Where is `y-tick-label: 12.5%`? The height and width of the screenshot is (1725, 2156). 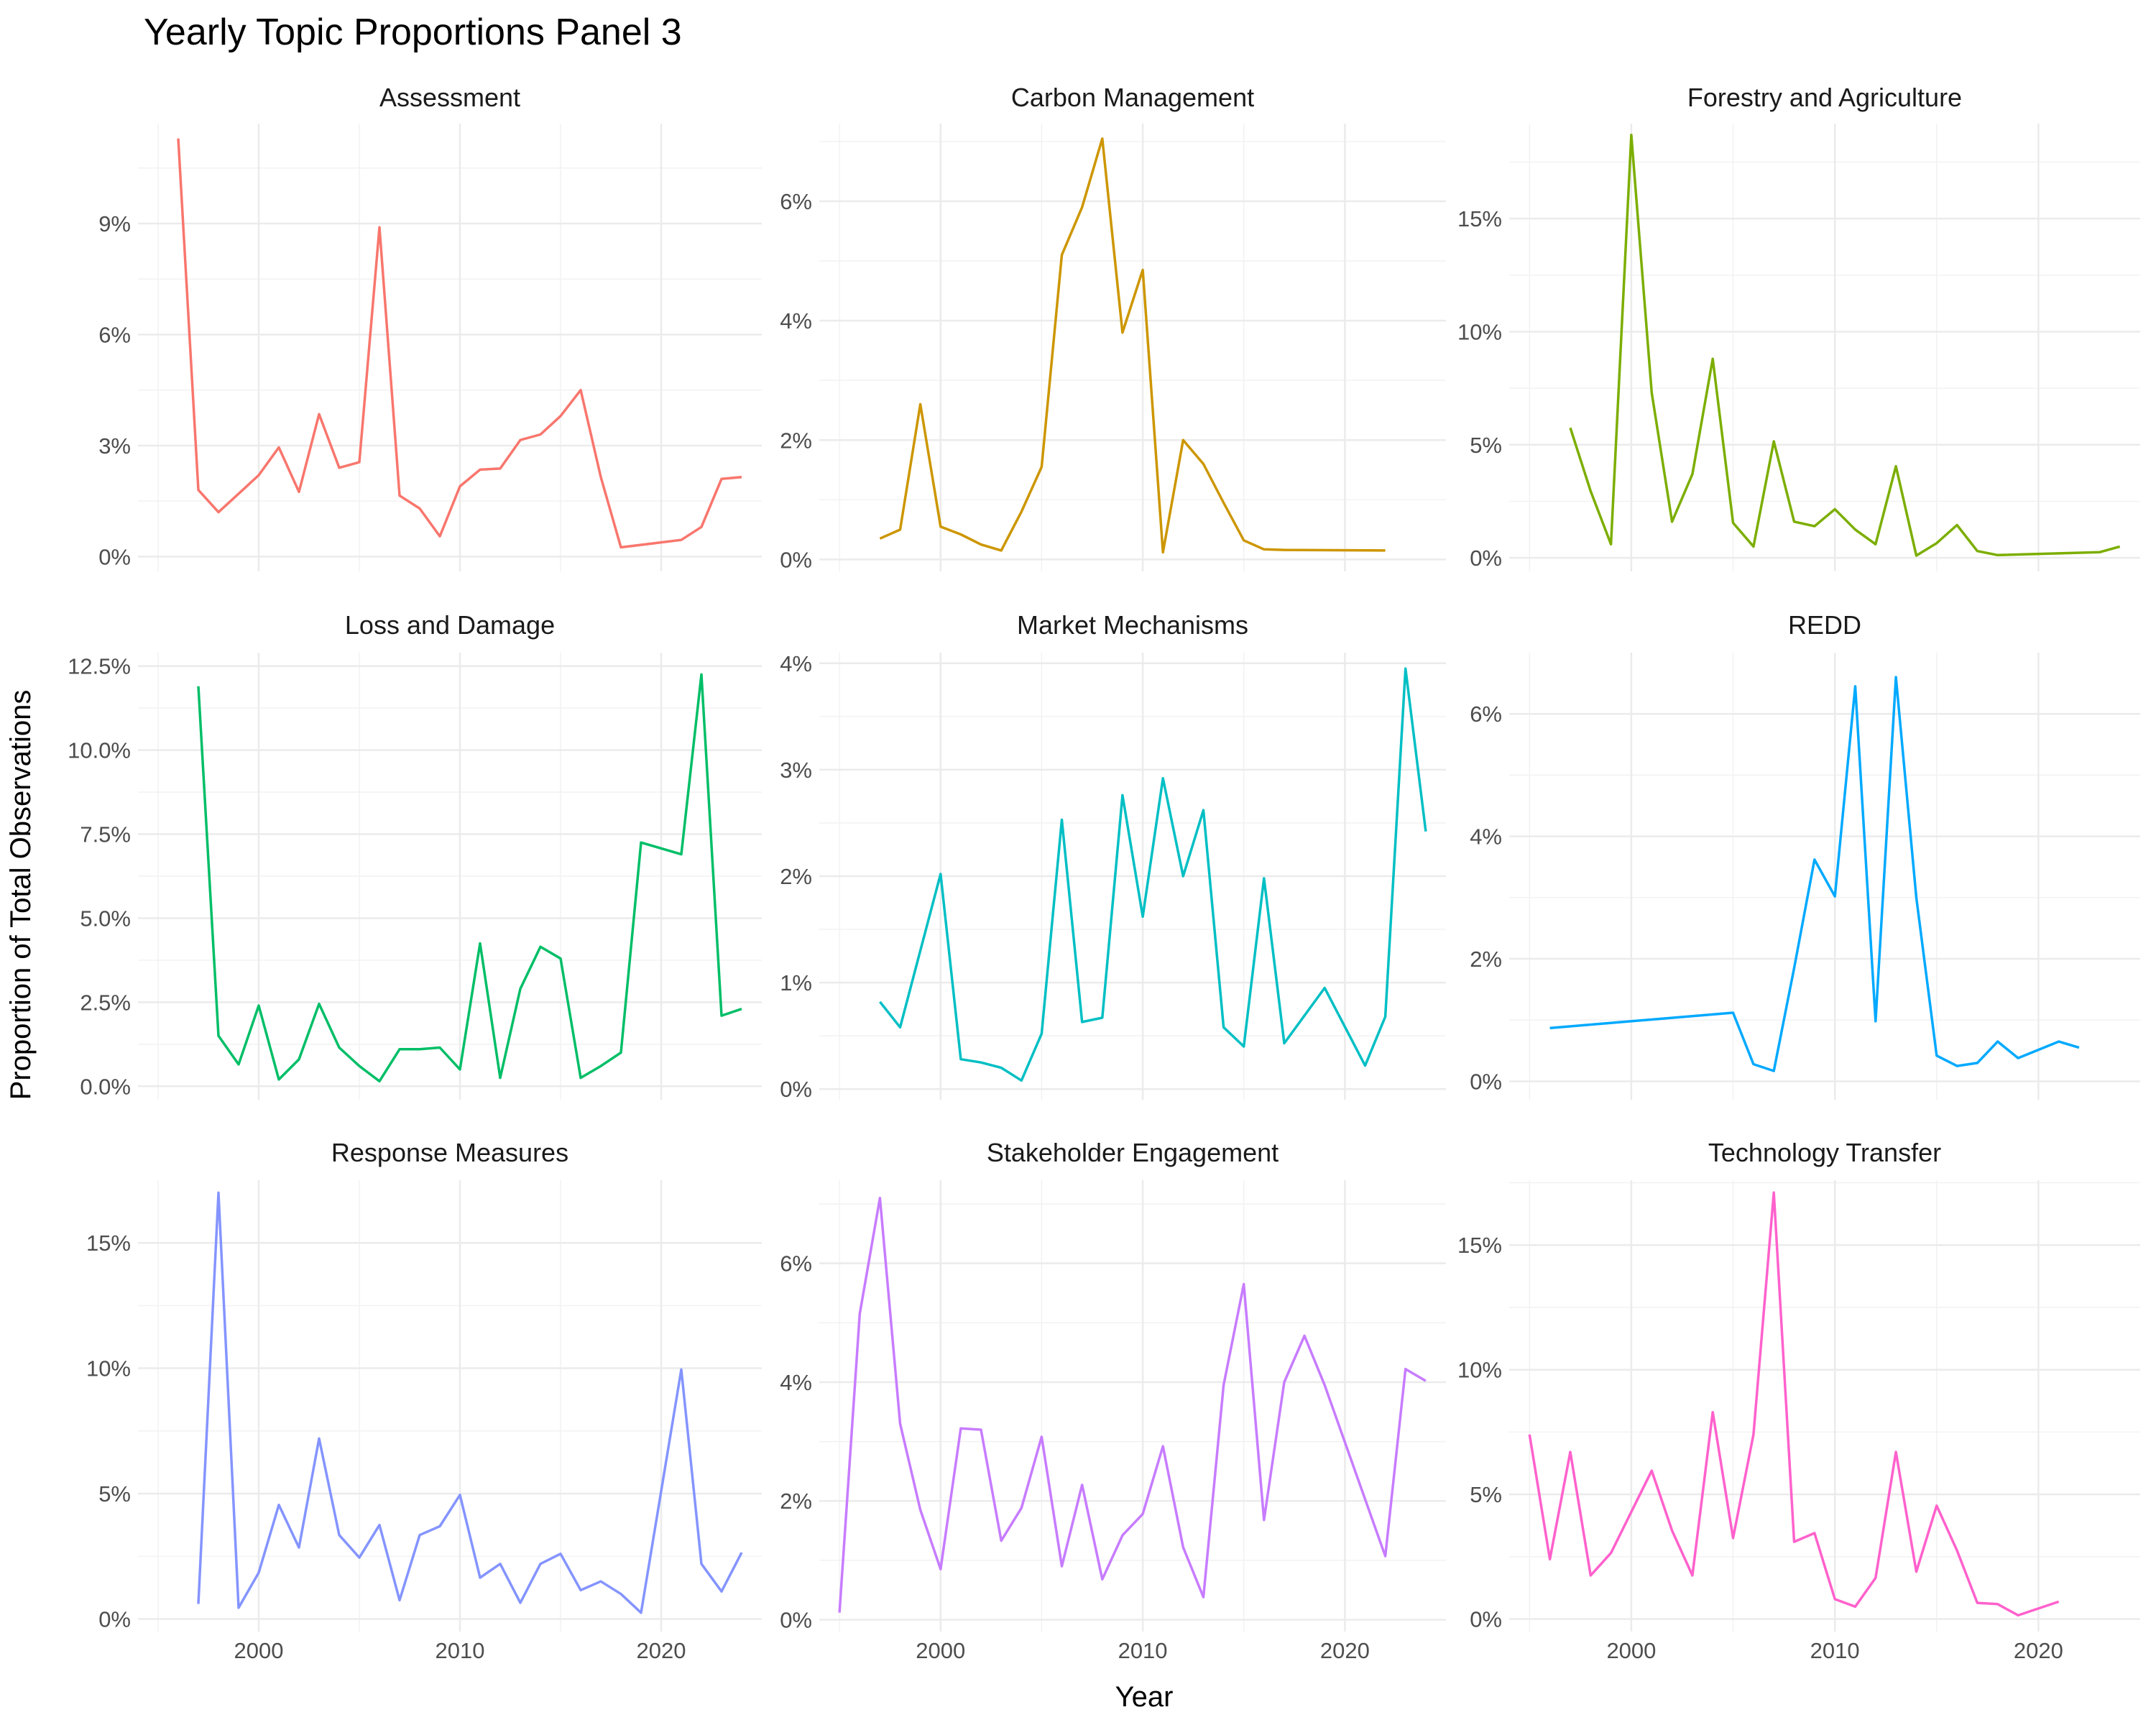
y-tick-label: 12.5% is located at coordinates (99, 666).